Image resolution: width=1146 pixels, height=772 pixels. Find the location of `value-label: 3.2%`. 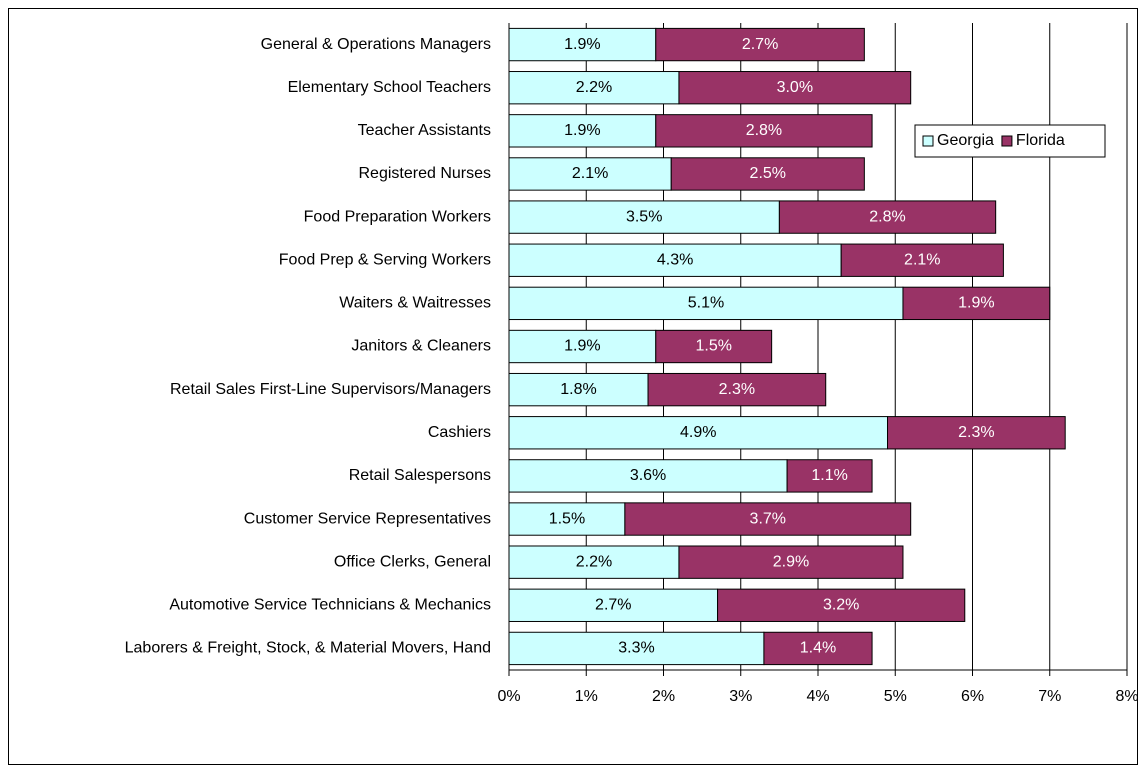

value-label: 3.2% is located at coordinates (841, 605).